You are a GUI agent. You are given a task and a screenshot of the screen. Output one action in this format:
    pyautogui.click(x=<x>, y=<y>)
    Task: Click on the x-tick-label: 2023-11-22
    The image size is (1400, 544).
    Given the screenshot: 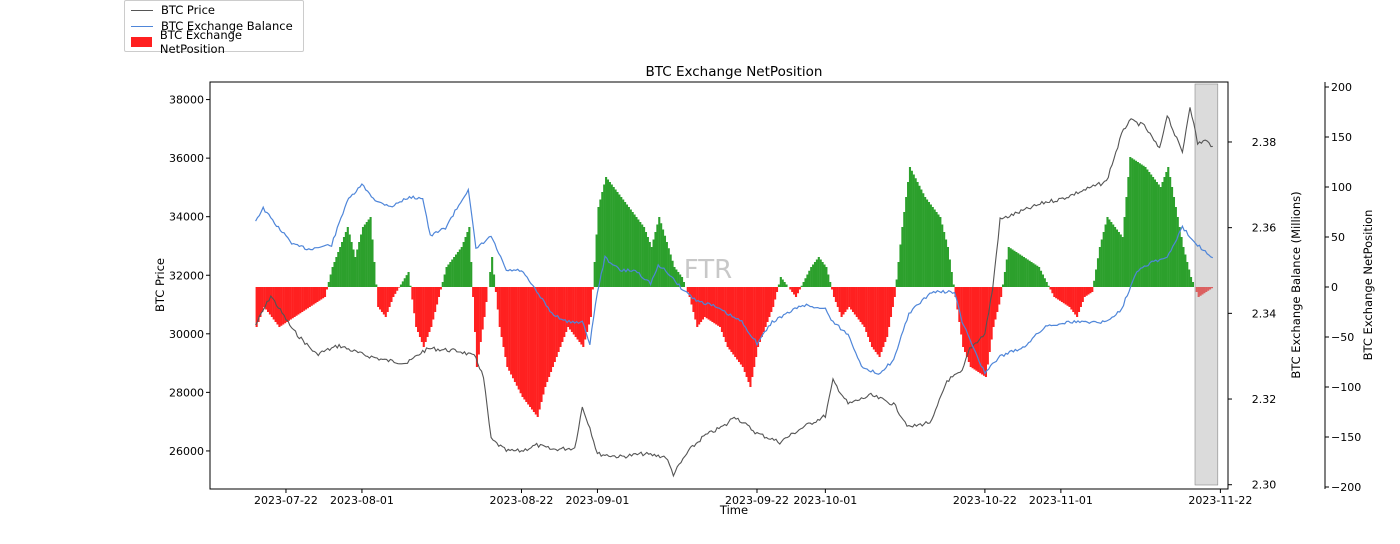 What is the action you would take?
    pyautogui.click(x=1220, y=500)
    